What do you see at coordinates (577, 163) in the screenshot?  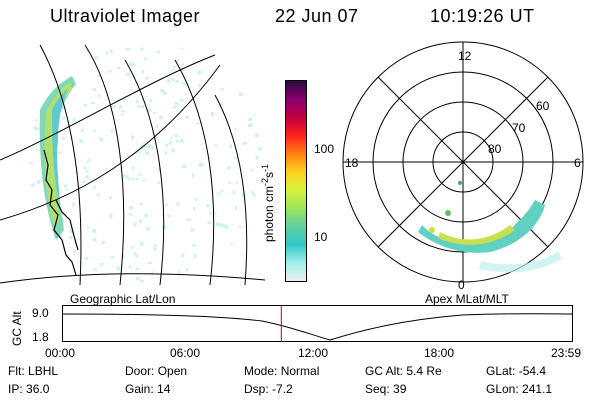 I see `mlt-label-6: 6` at bounding box center [577, 163].